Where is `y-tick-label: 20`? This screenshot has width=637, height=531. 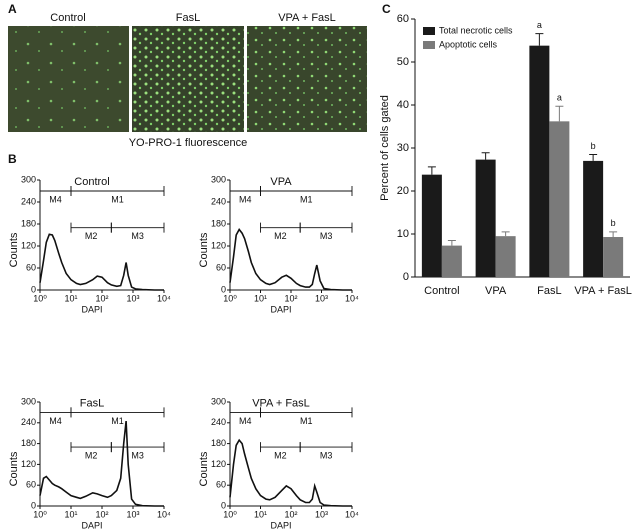 y-tick-label: 20 is located at coordinates (403, 191).